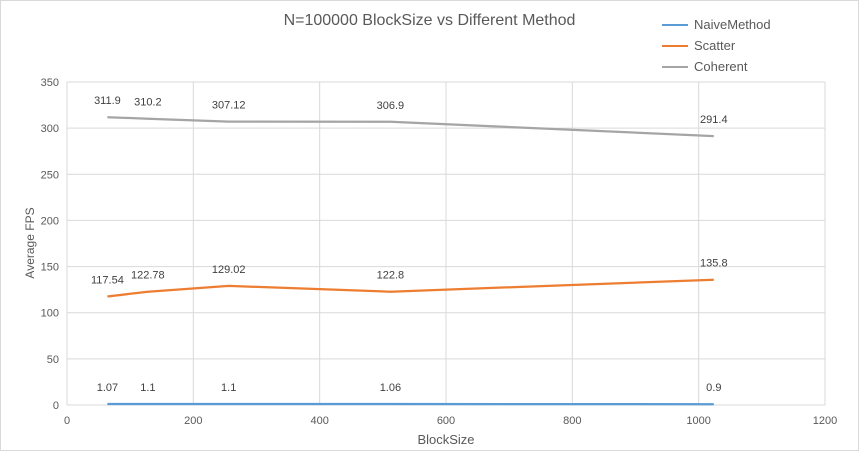  I want to click on y-tick-label: 0, so click(56, 406).